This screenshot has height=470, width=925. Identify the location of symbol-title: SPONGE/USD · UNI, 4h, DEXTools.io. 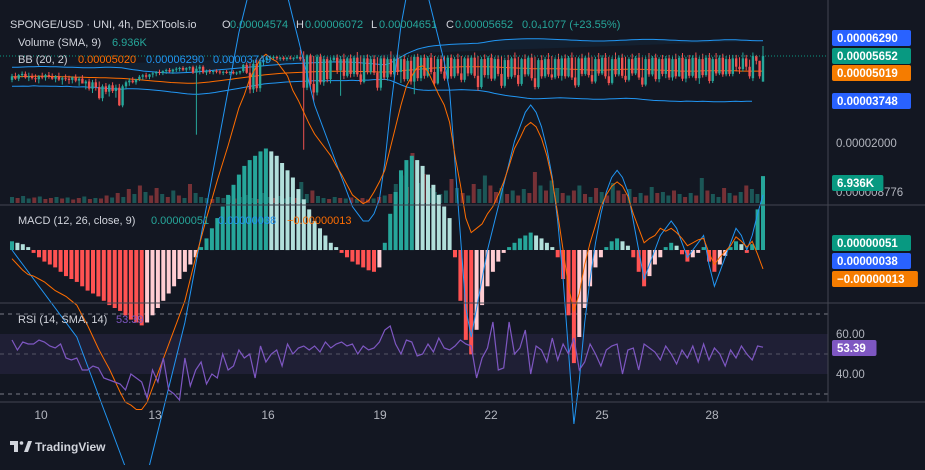
(103, 25).